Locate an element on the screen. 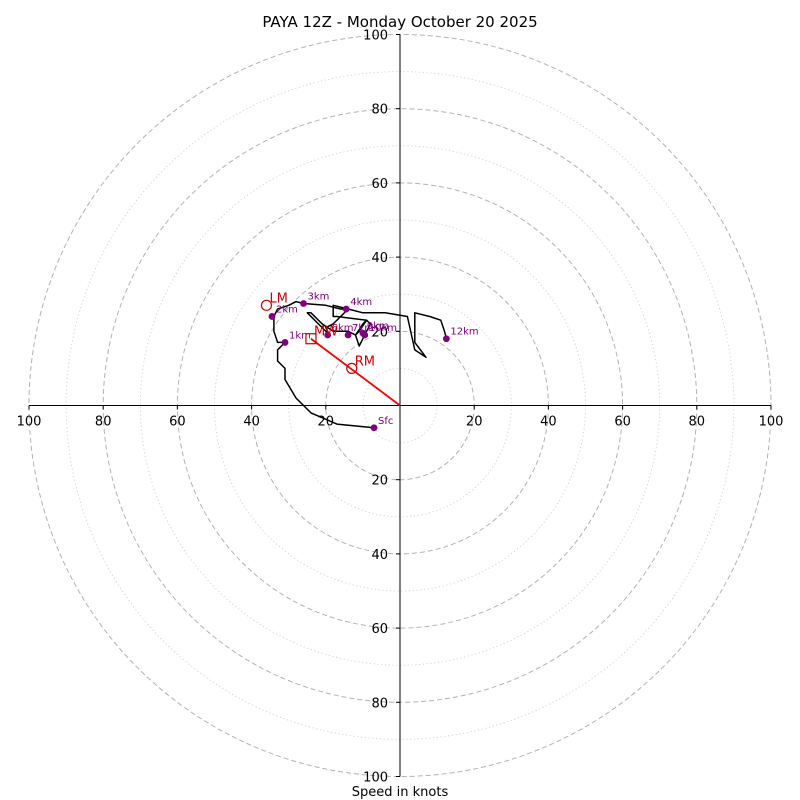 The height and width of the screenshot is (800, 800). height-marker-1km is located at coordinates (285, 342).